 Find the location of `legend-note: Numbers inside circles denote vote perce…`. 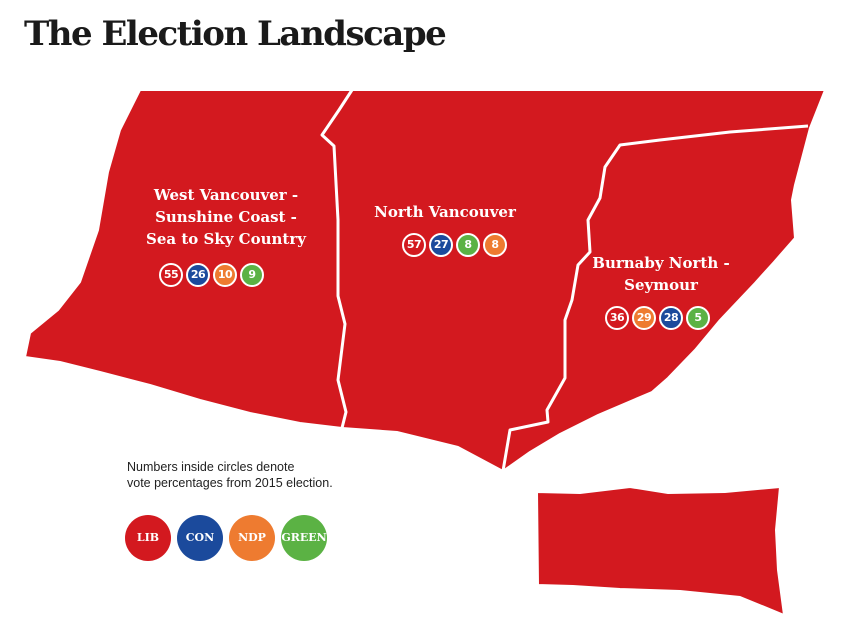

legend-note: Numbers inside circles denote vote perce… is located at coordinates (230, 475).